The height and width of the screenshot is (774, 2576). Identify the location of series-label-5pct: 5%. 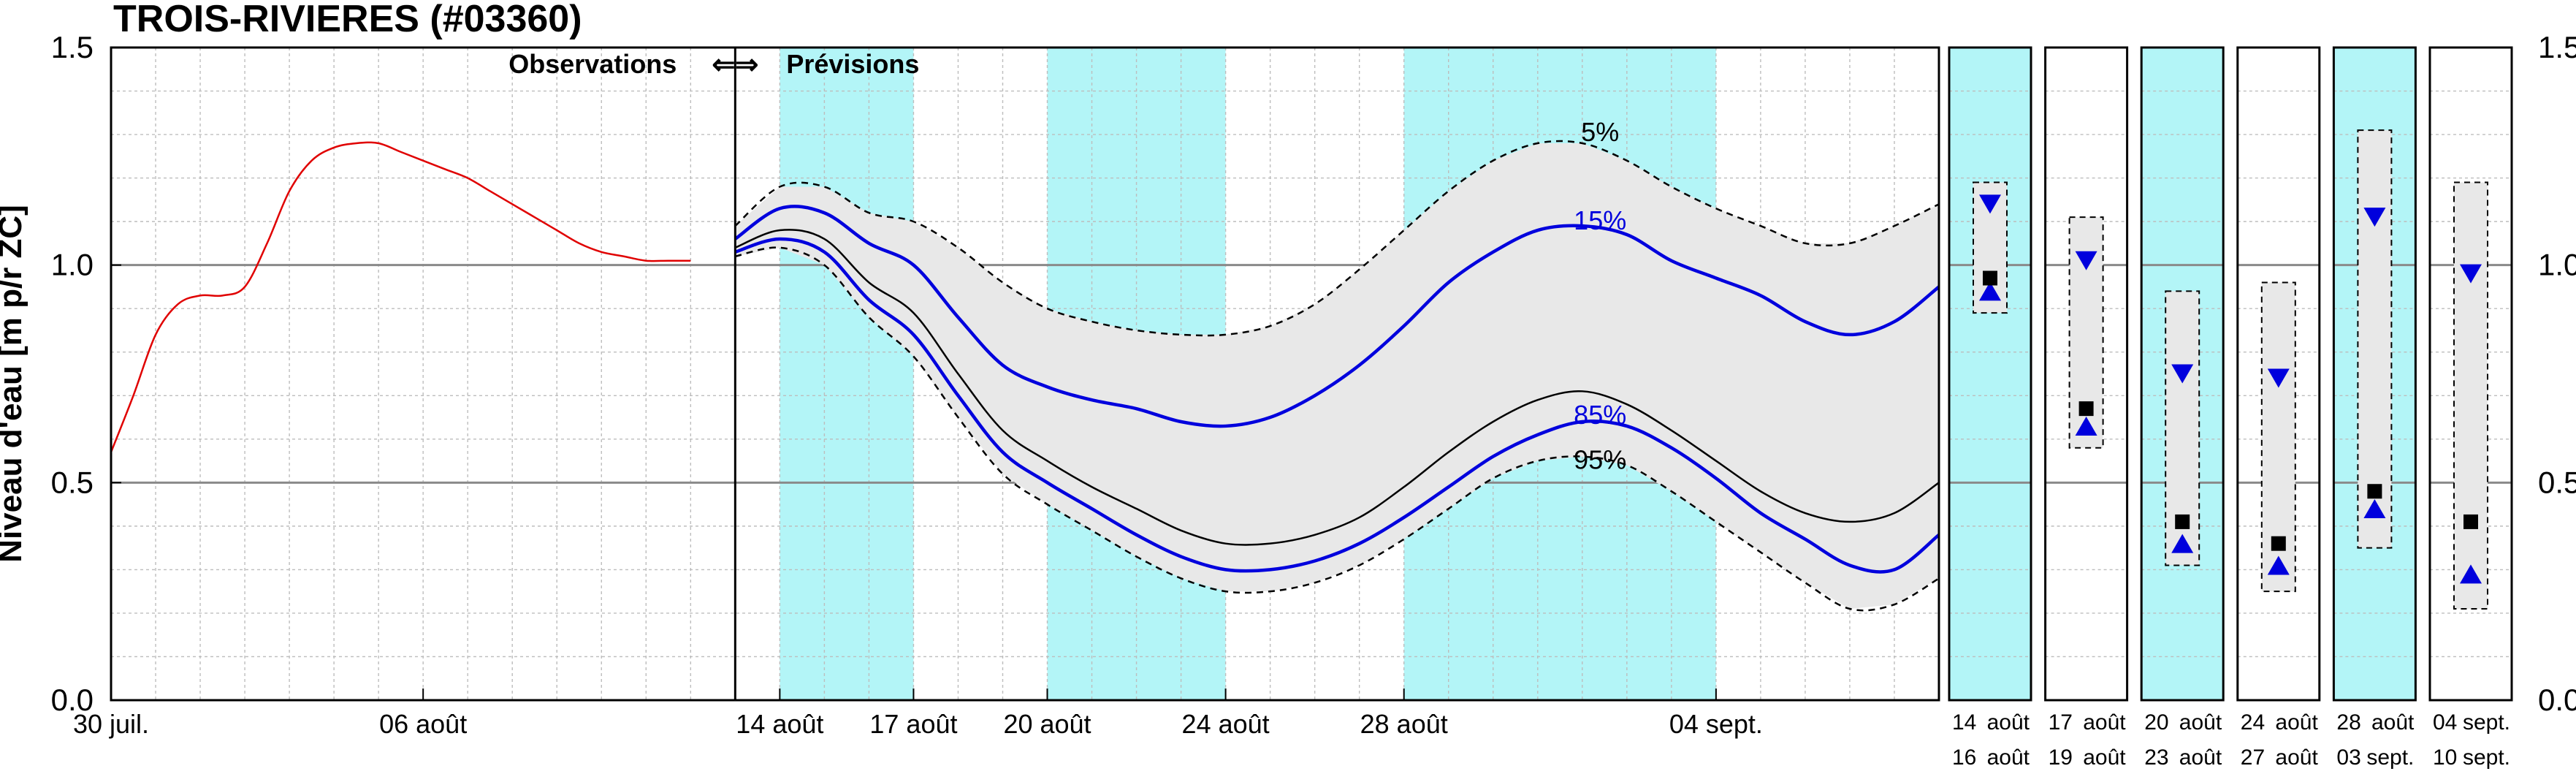
(1600, 132).